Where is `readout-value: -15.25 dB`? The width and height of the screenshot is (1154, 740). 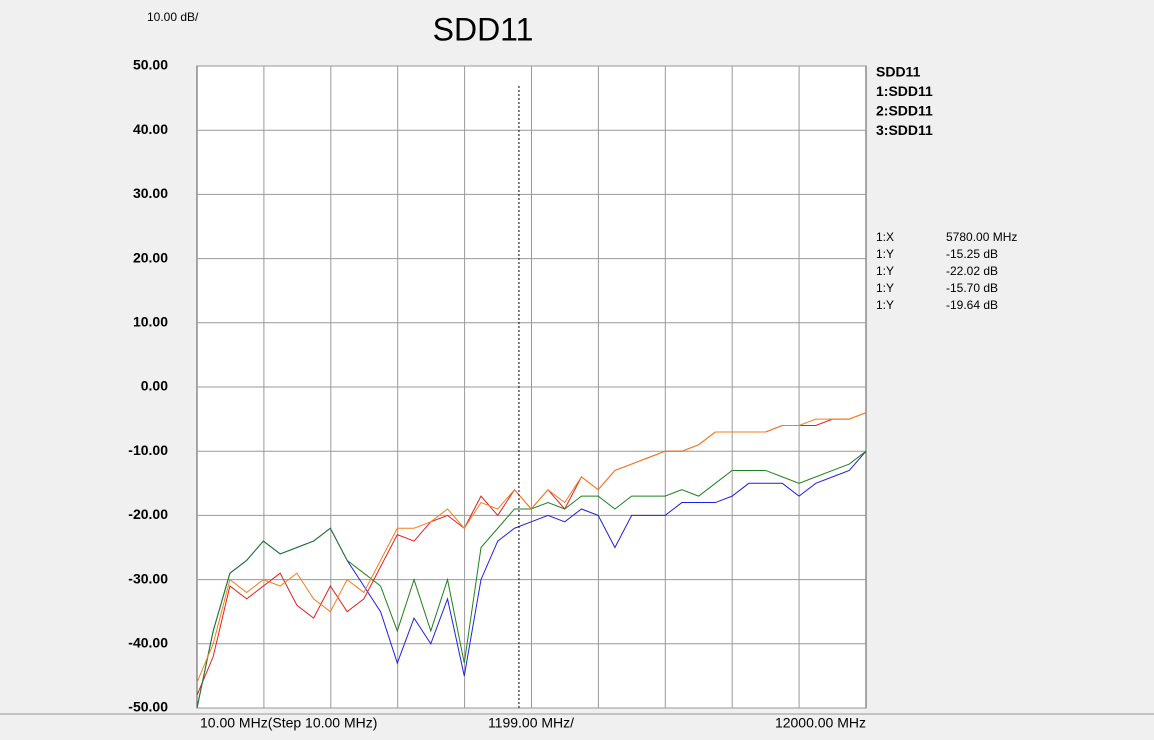
readout-value: -15.25 dB is located at coordinates (972, 254).